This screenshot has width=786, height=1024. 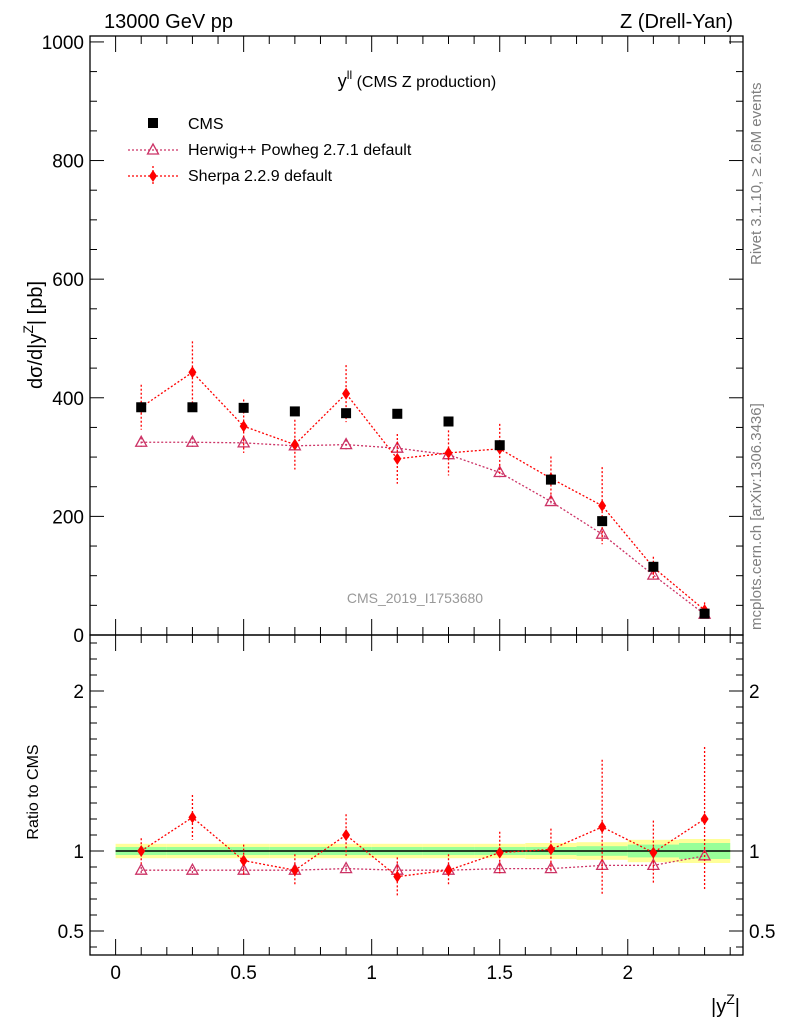 I want to click on legend-item-sherpa: Sherpa 2.2.9 default, so click(x=230, y=176).